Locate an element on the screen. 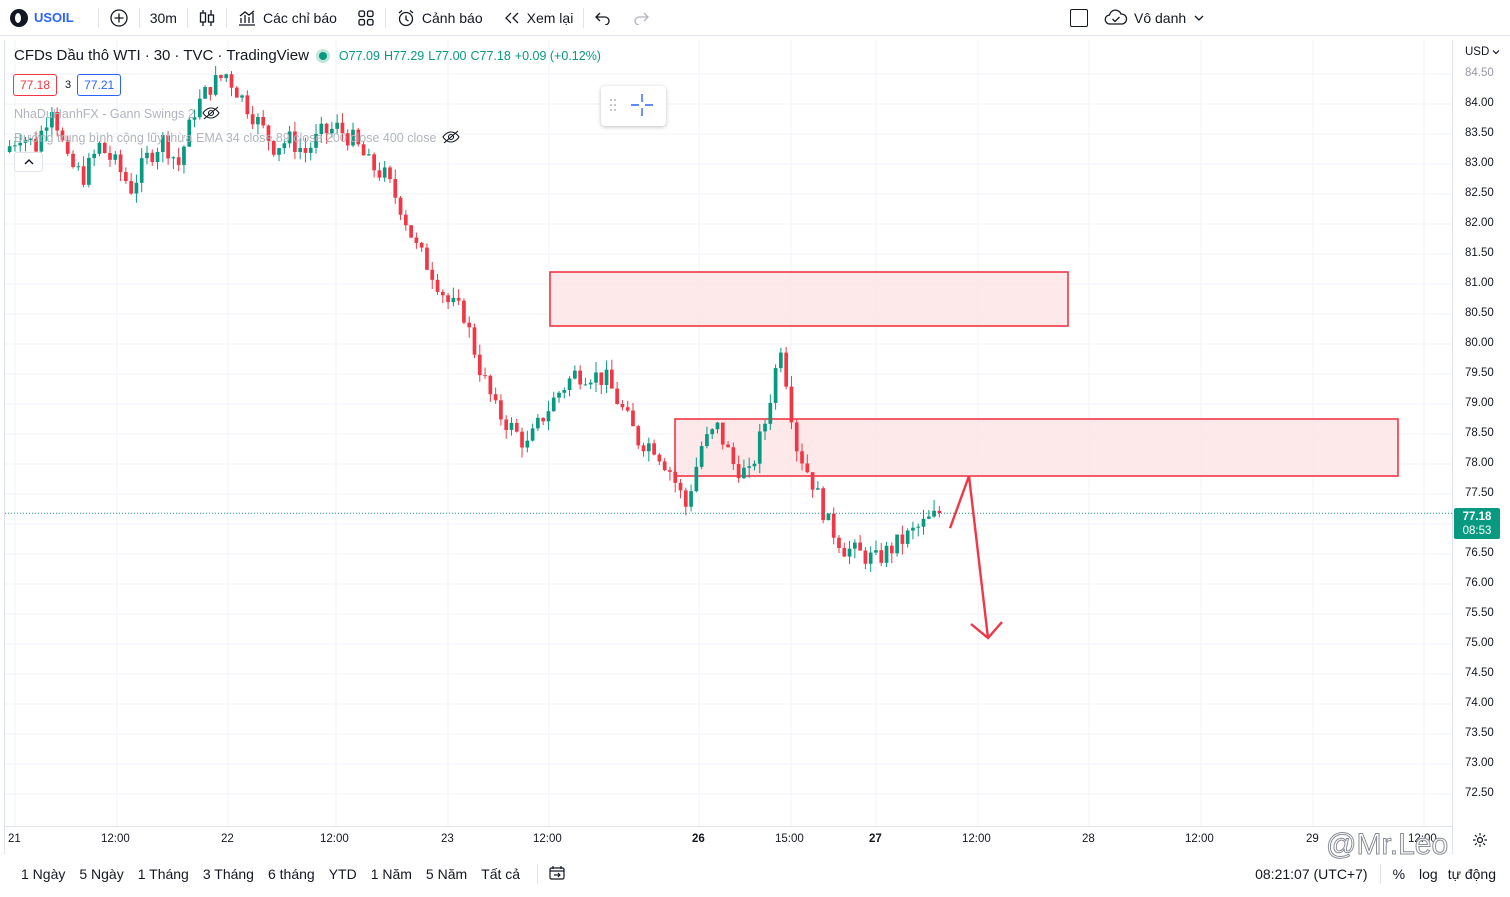  symbol-search: USOIL is located at coordinates (42, 18).